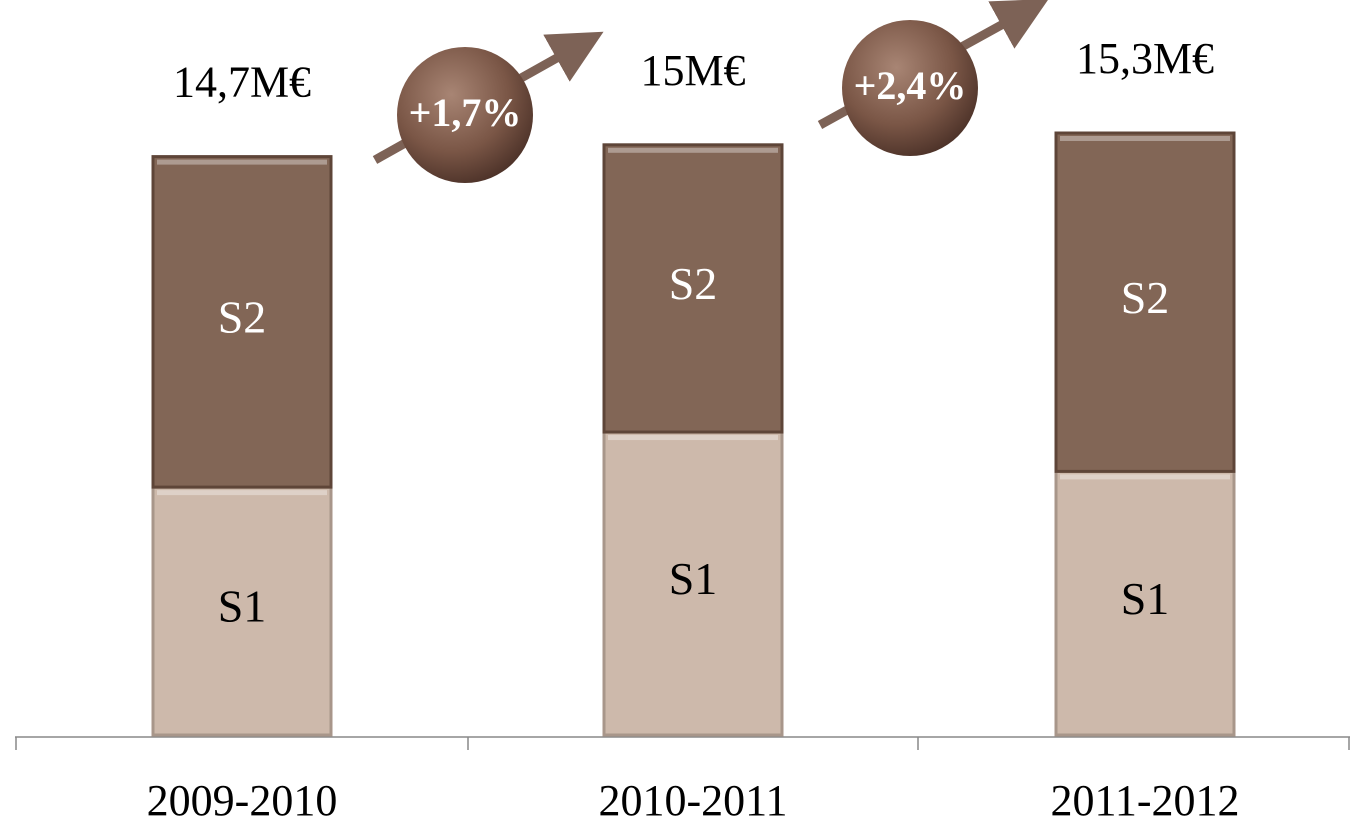 Image resolution: width=1350 pixels, height=822 pixels. What do you see at coordinates (682, 743) in the screenshot?
I see `axis-ticks` at bounding box center [682, 743].